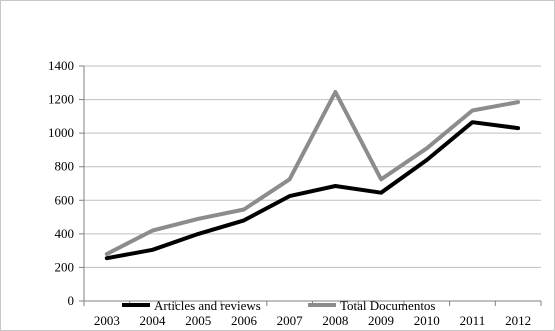  I want to click on y-tick-label: 600, so click(65, 199).